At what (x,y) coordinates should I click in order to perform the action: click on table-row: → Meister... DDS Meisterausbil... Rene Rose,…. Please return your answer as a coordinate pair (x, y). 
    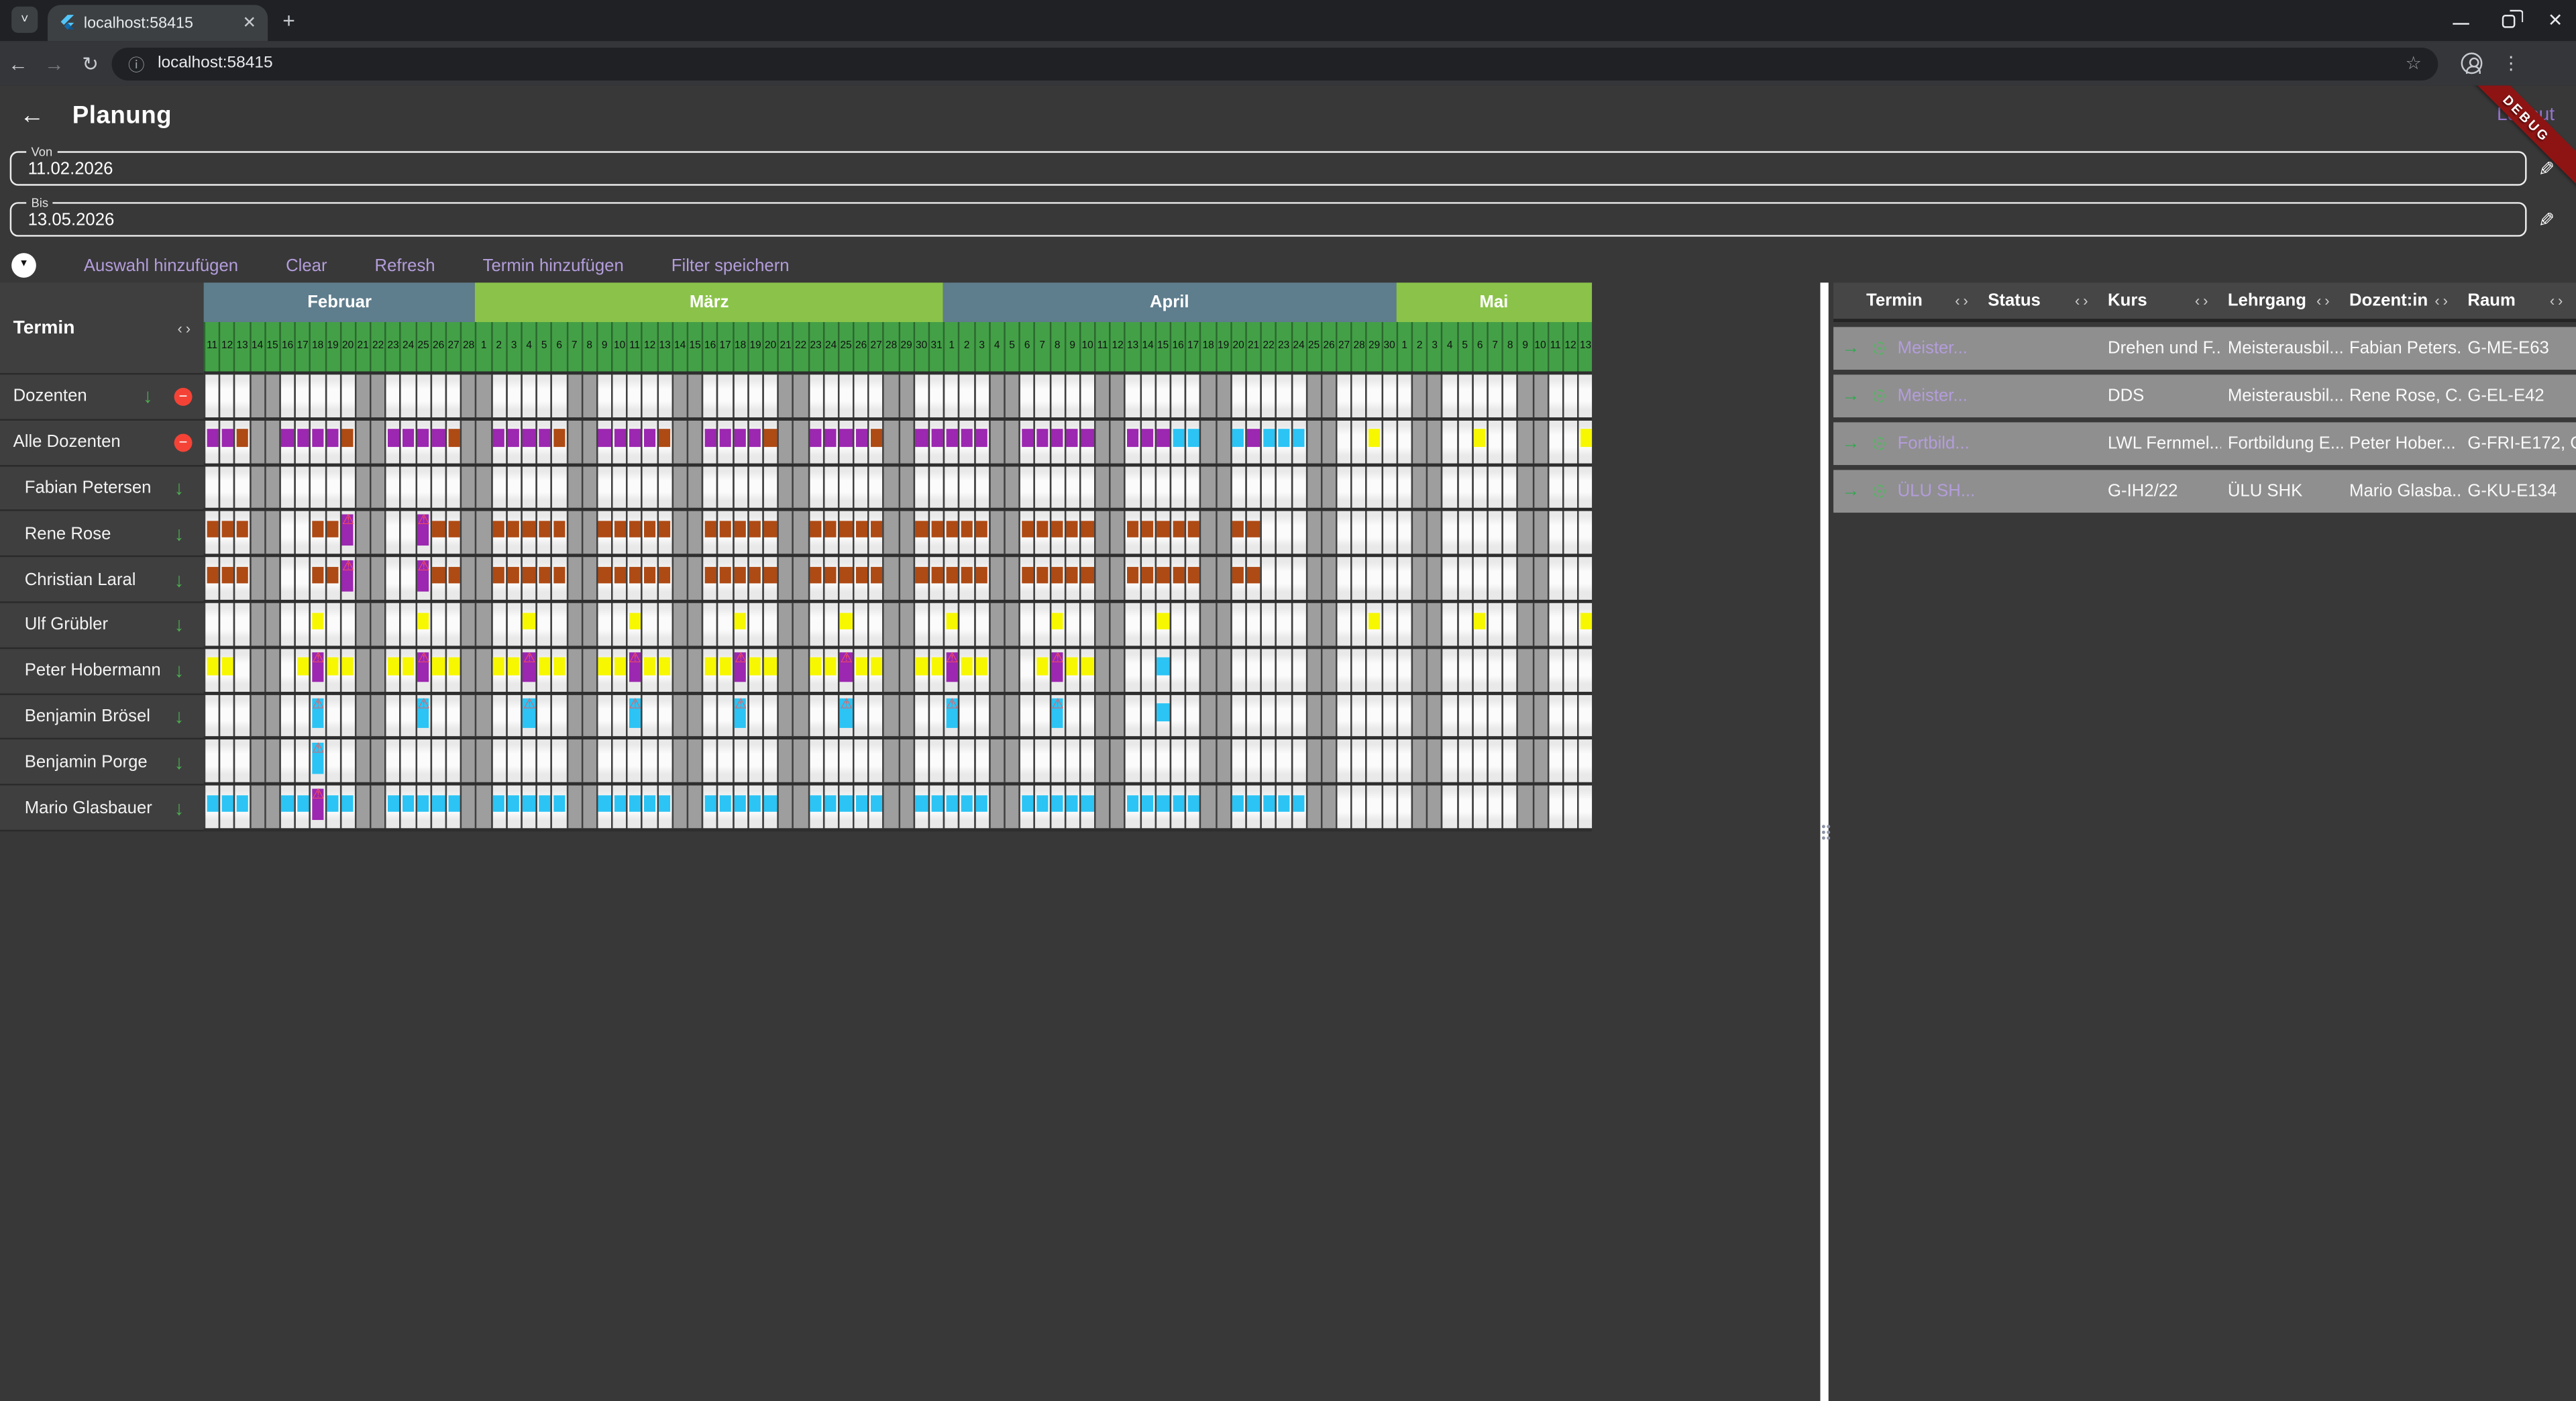
    Looking at the image, I should click on (2204, 396).